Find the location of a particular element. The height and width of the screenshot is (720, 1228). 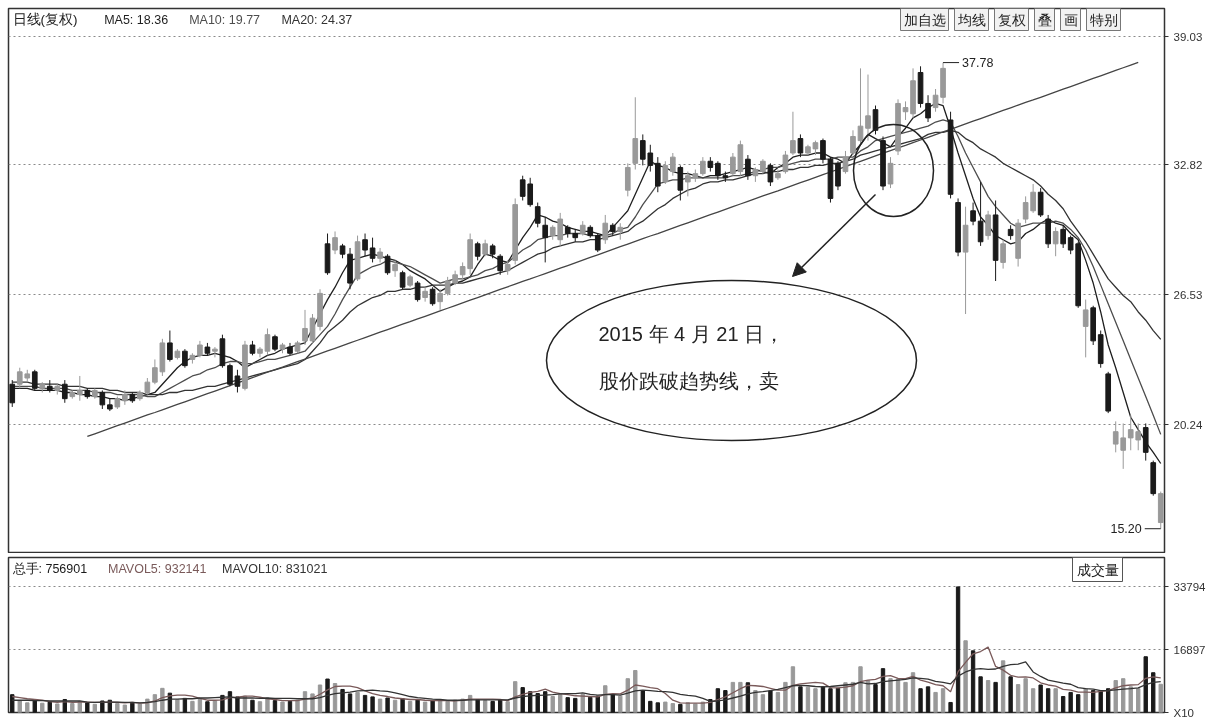

y-tick-label: 16897 is located at coordinates (1189, 649).